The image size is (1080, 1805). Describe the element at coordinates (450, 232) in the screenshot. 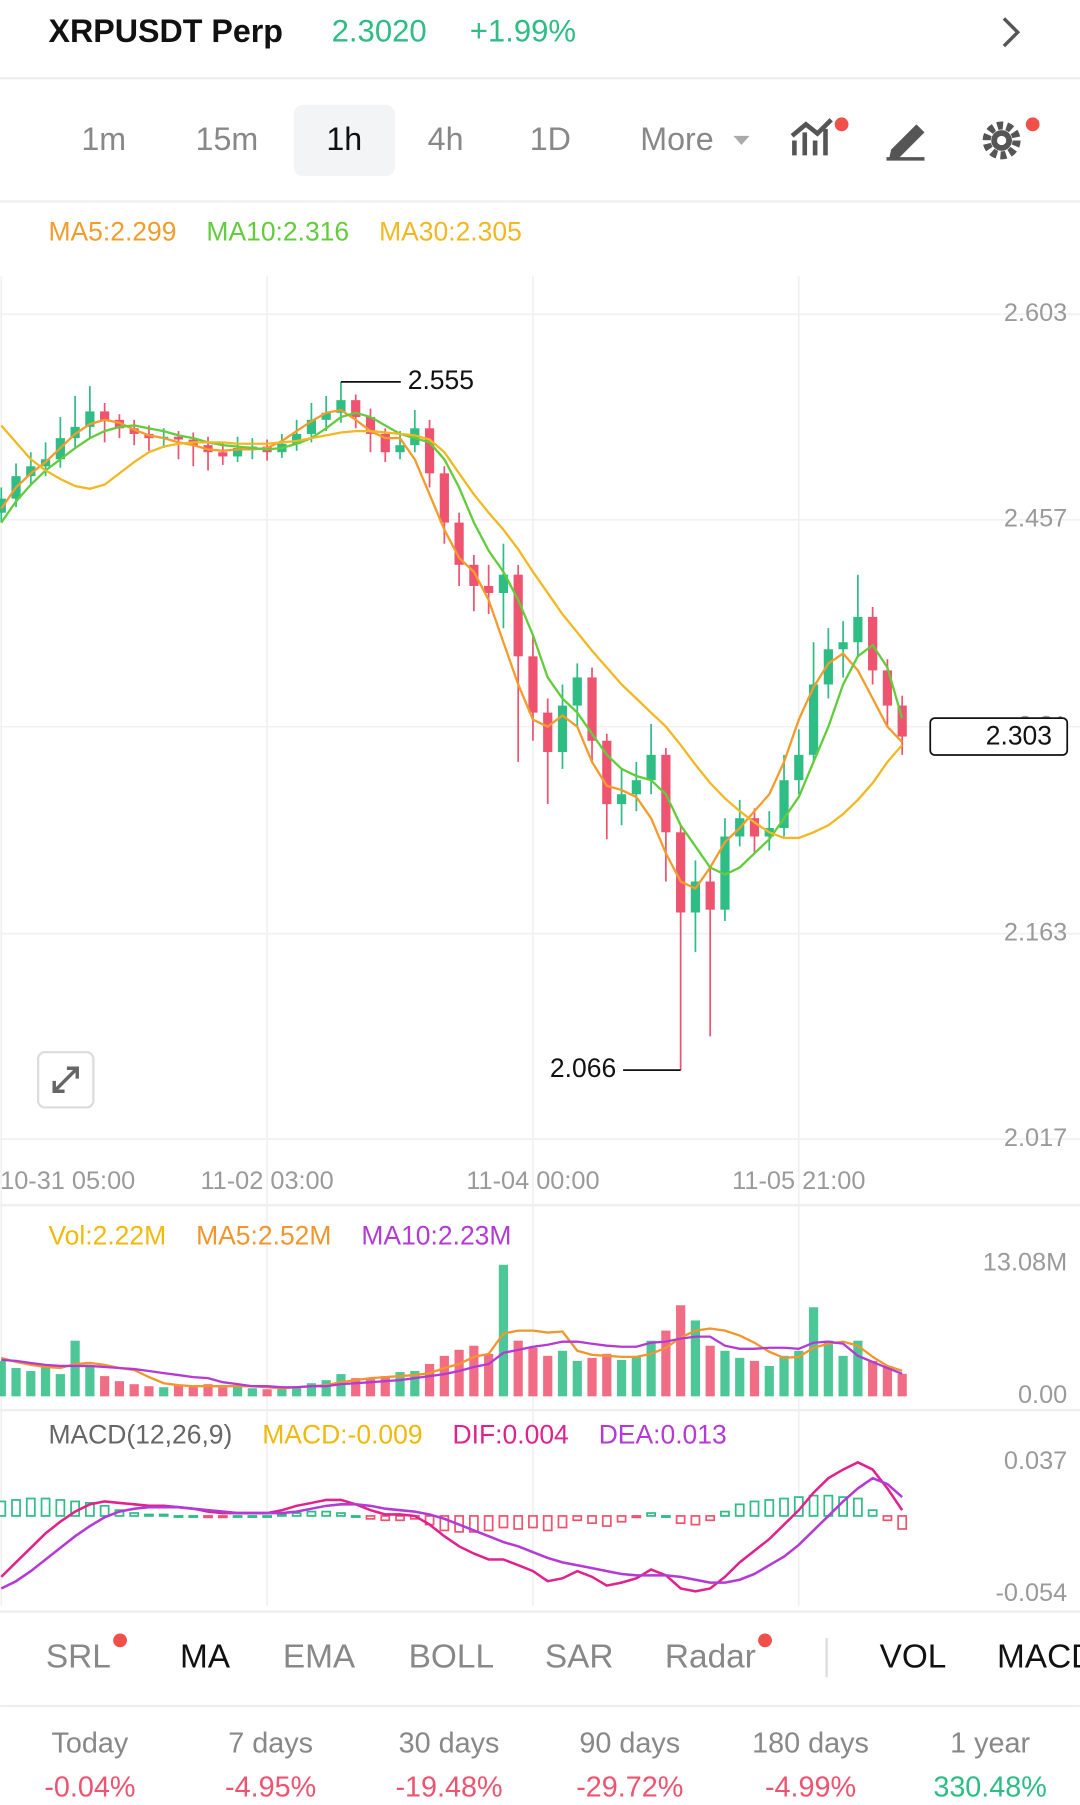

I see `legend-entry: MA30:2.305` at that location.